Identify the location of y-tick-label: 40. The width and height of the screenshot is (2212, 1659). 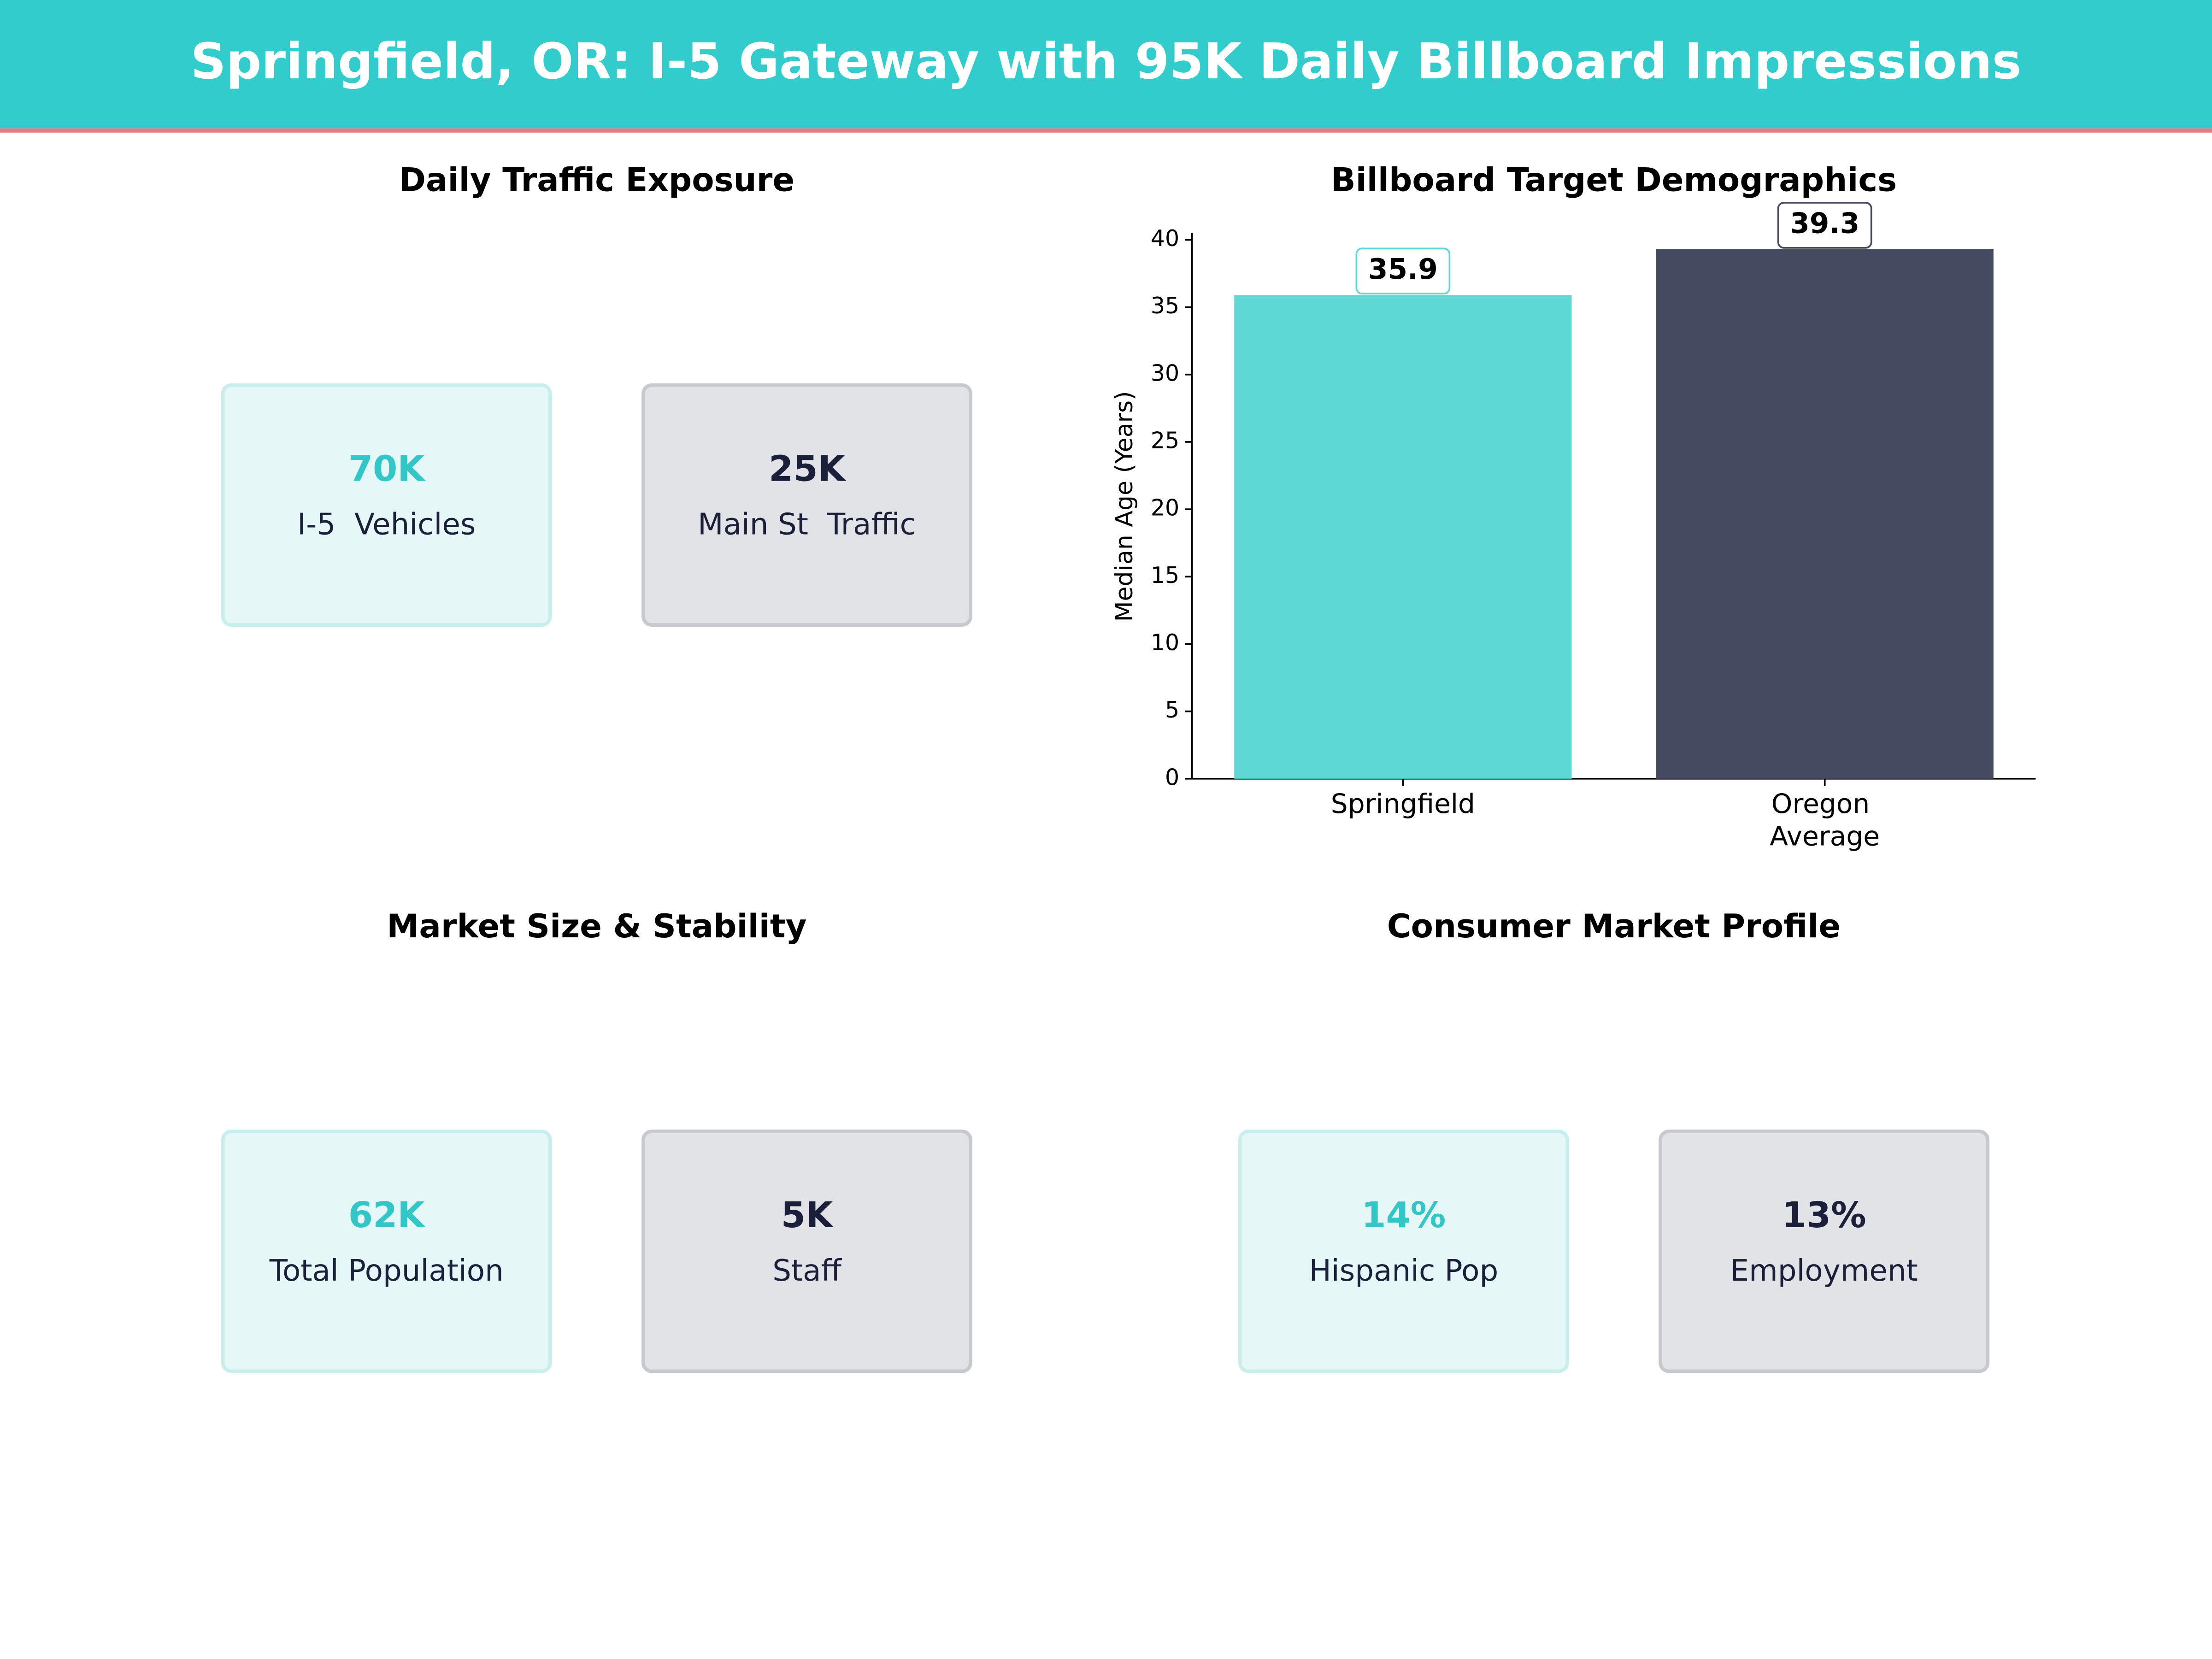
(1165, 238).